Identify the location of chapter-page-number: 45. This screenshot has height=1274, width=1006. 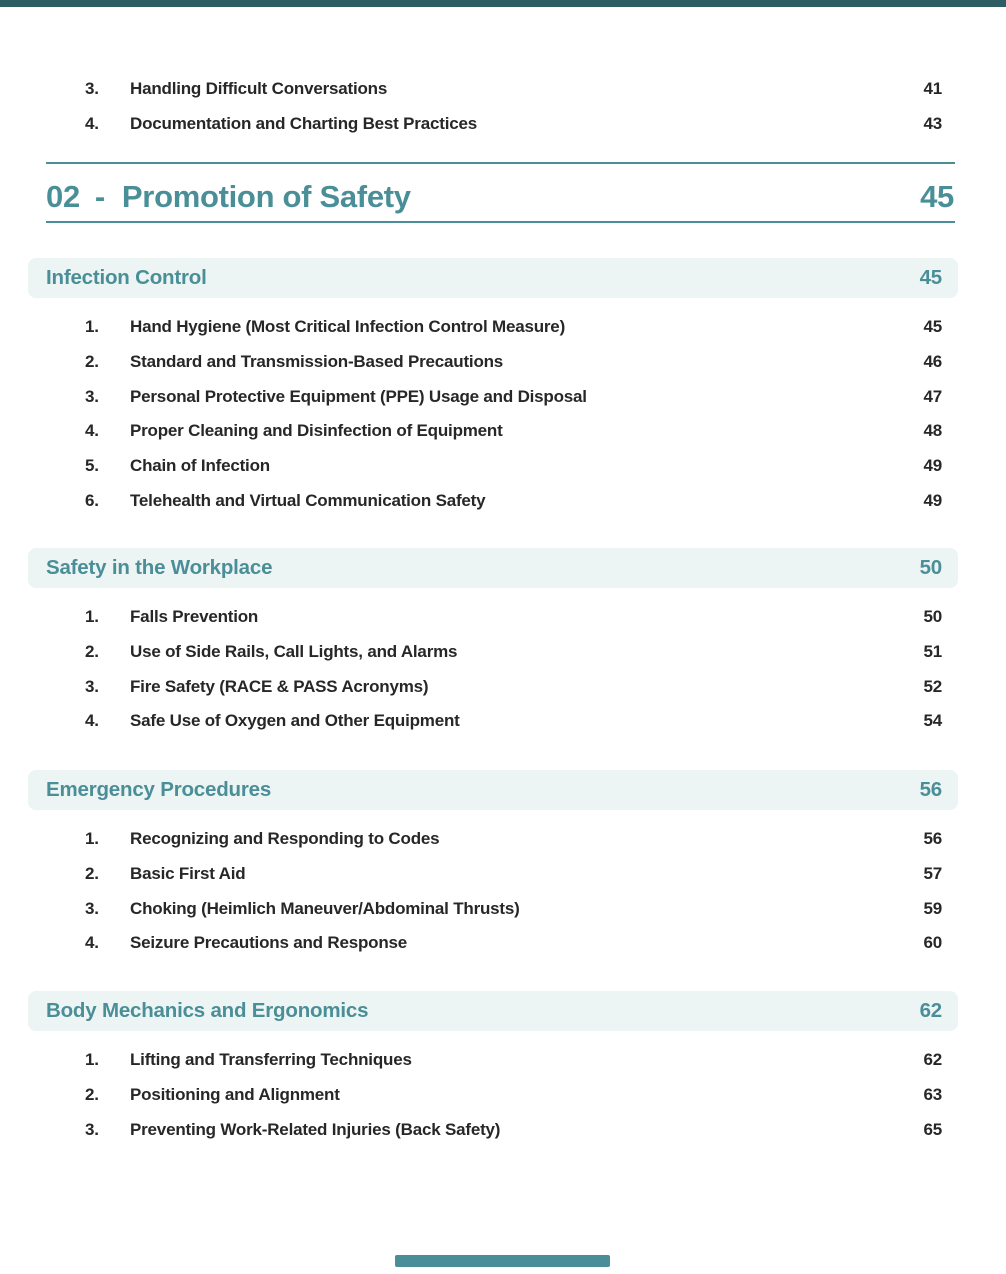
(937, 196).